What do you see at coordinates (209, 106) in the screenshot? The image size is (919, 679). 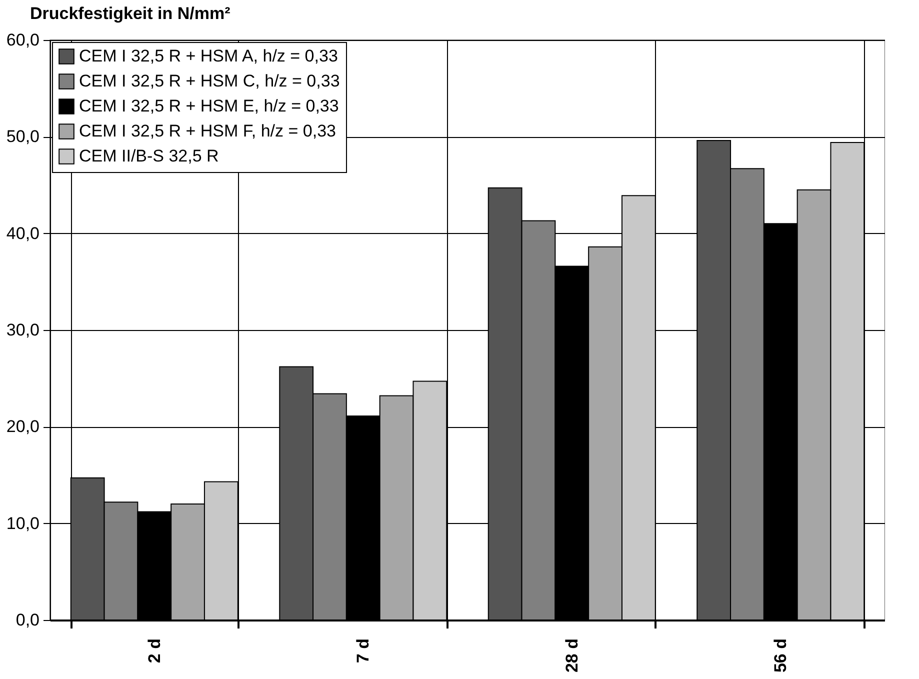 I see `legend-label: CEM I 32,5 R + HSM E, h/z = 0,33` at bounding box center [209, 106].